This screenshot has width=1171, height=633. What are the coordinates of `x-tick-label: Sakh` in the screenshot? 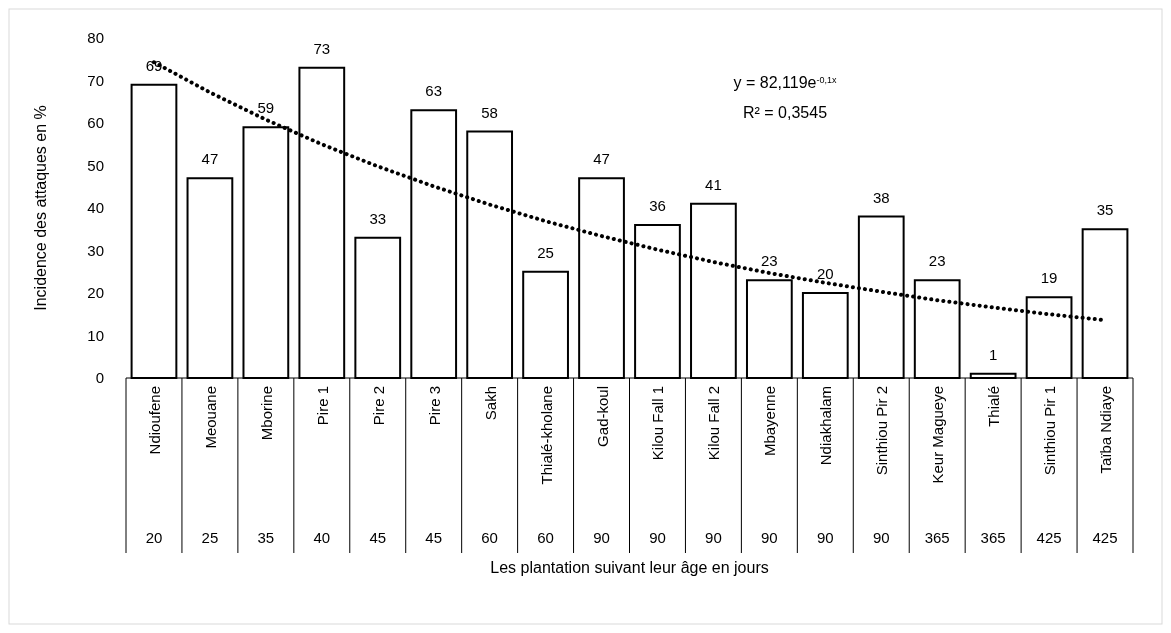 It's located at (490, 403).